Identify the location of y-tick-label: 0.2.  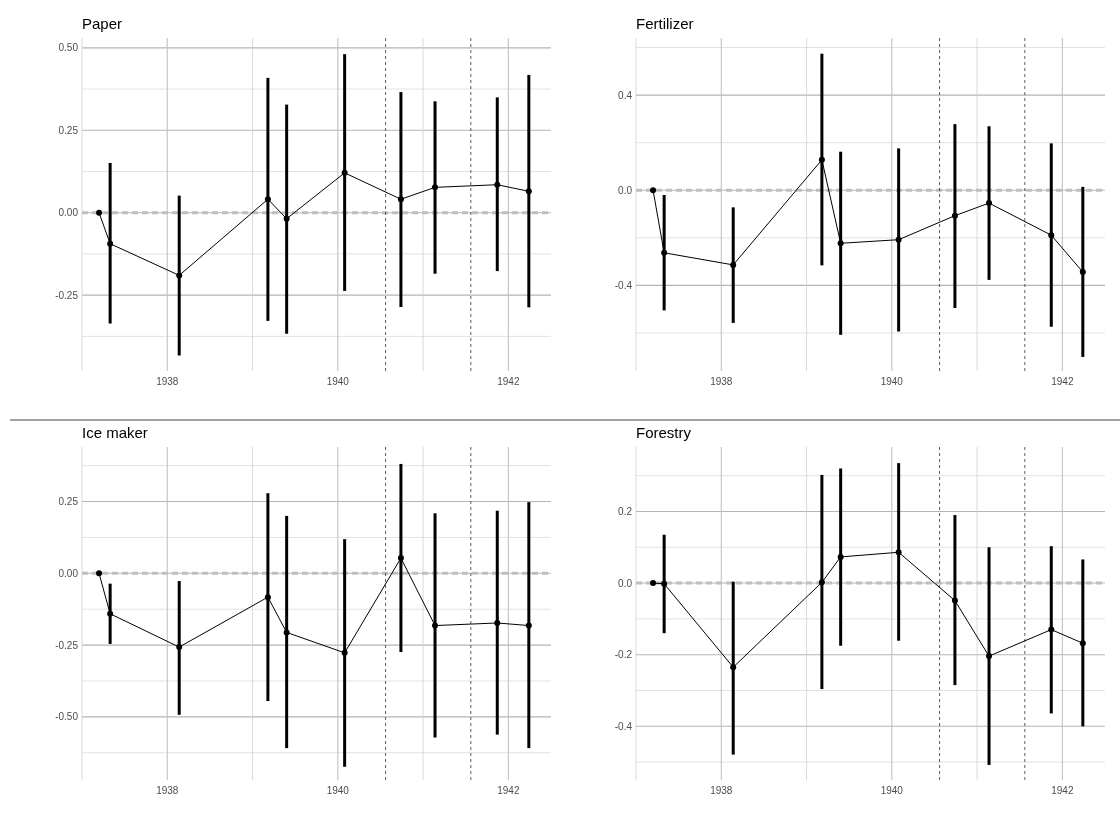
(625, 511).